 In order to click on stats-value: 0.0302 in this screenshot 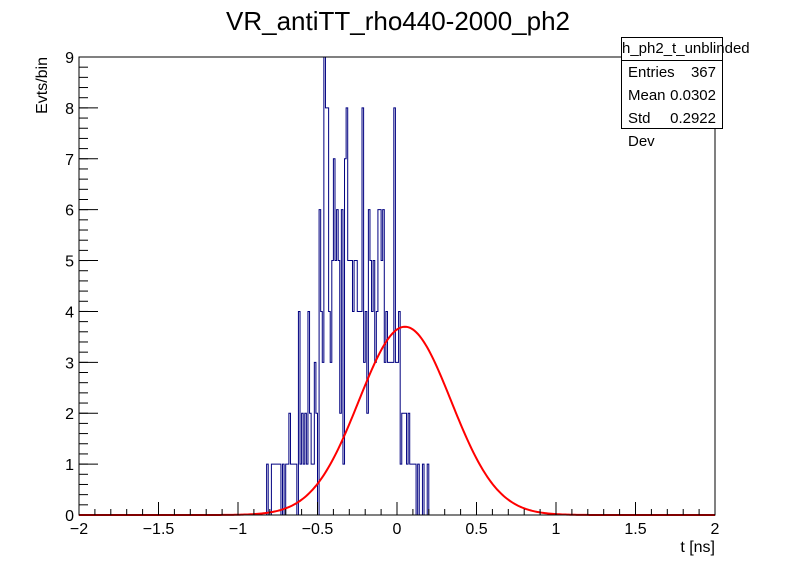, I will do `click(693, 95)`.